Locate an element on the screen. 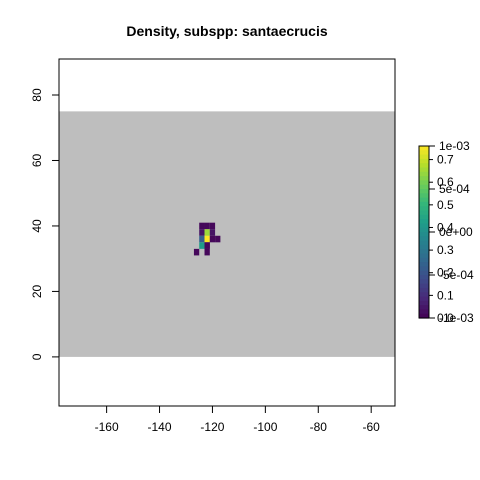 The width and height of the screenshot is (480, 480). chart-title: Density, subspp: santaecrucis is located at coordinates (226, 31).